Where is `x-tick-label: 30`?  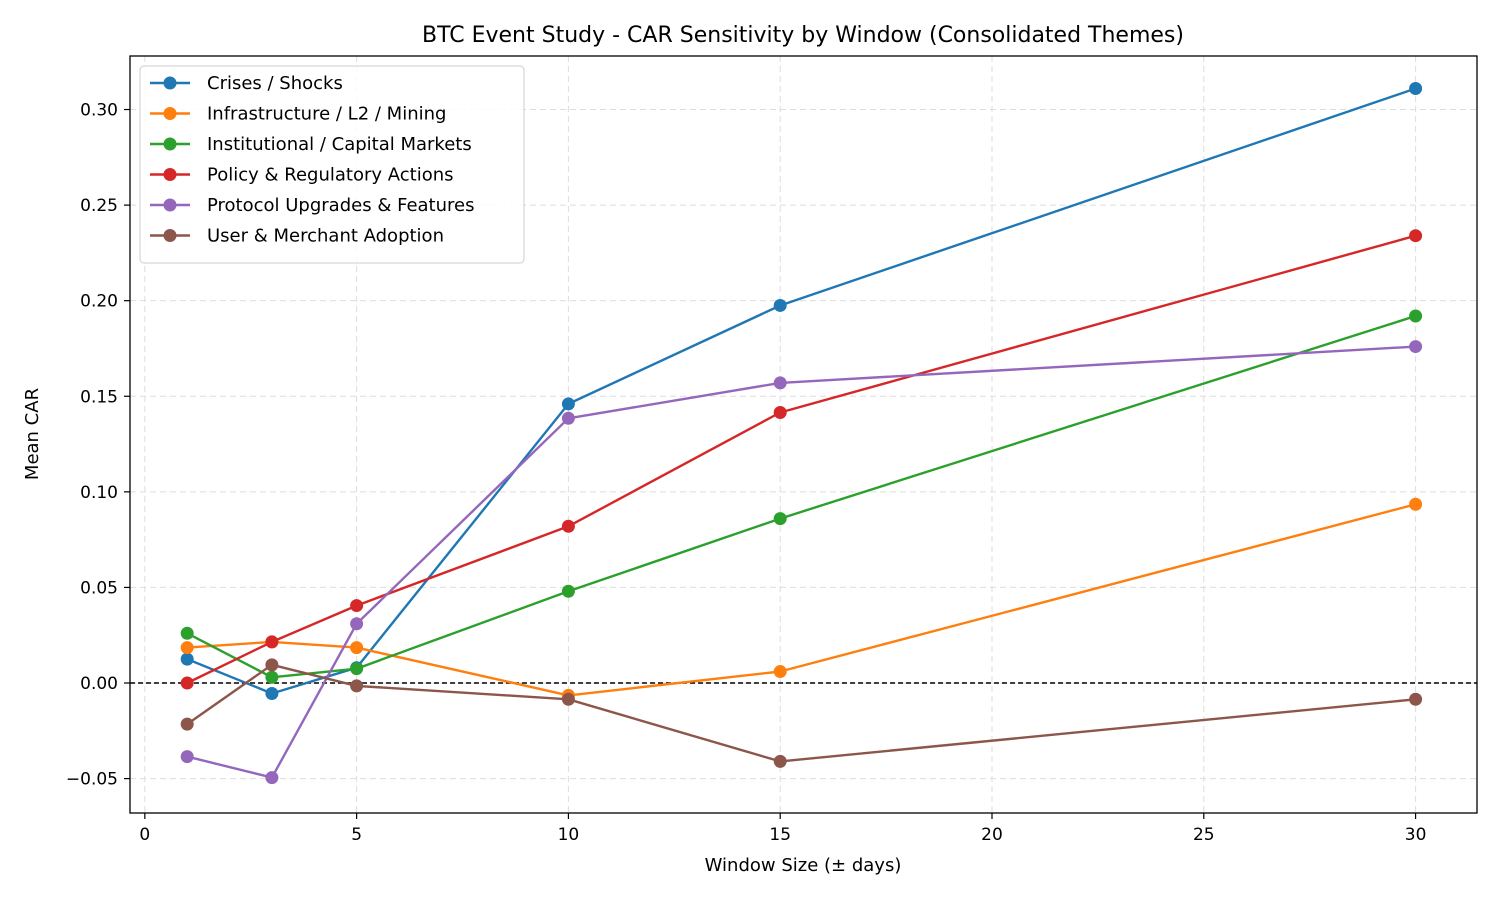
x-tick-label: 30 is located at coordinates (1416, 835).